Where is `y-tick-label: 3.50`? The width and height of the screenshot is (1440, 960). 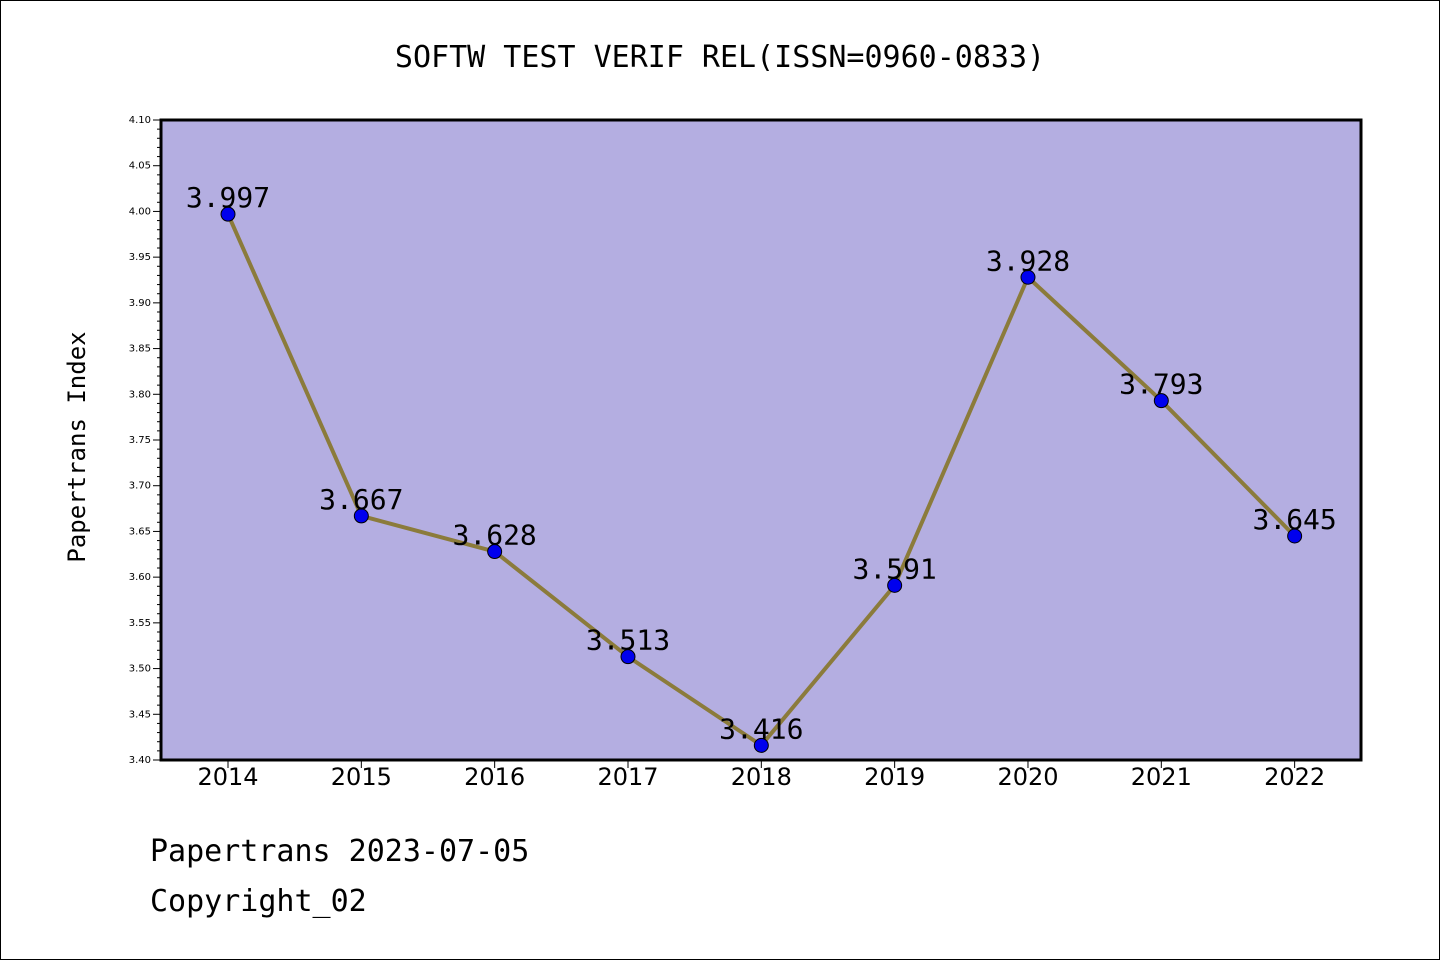
y-tick-label: 3.50 is located at coordinates (140, 669).